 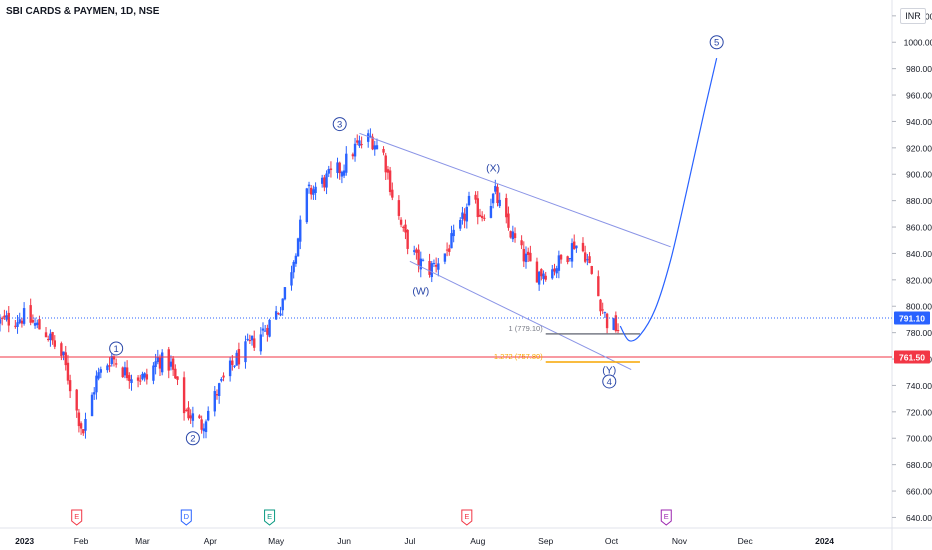 I want to click on y-tick-label: 720.00, so click(x=919, y=412).